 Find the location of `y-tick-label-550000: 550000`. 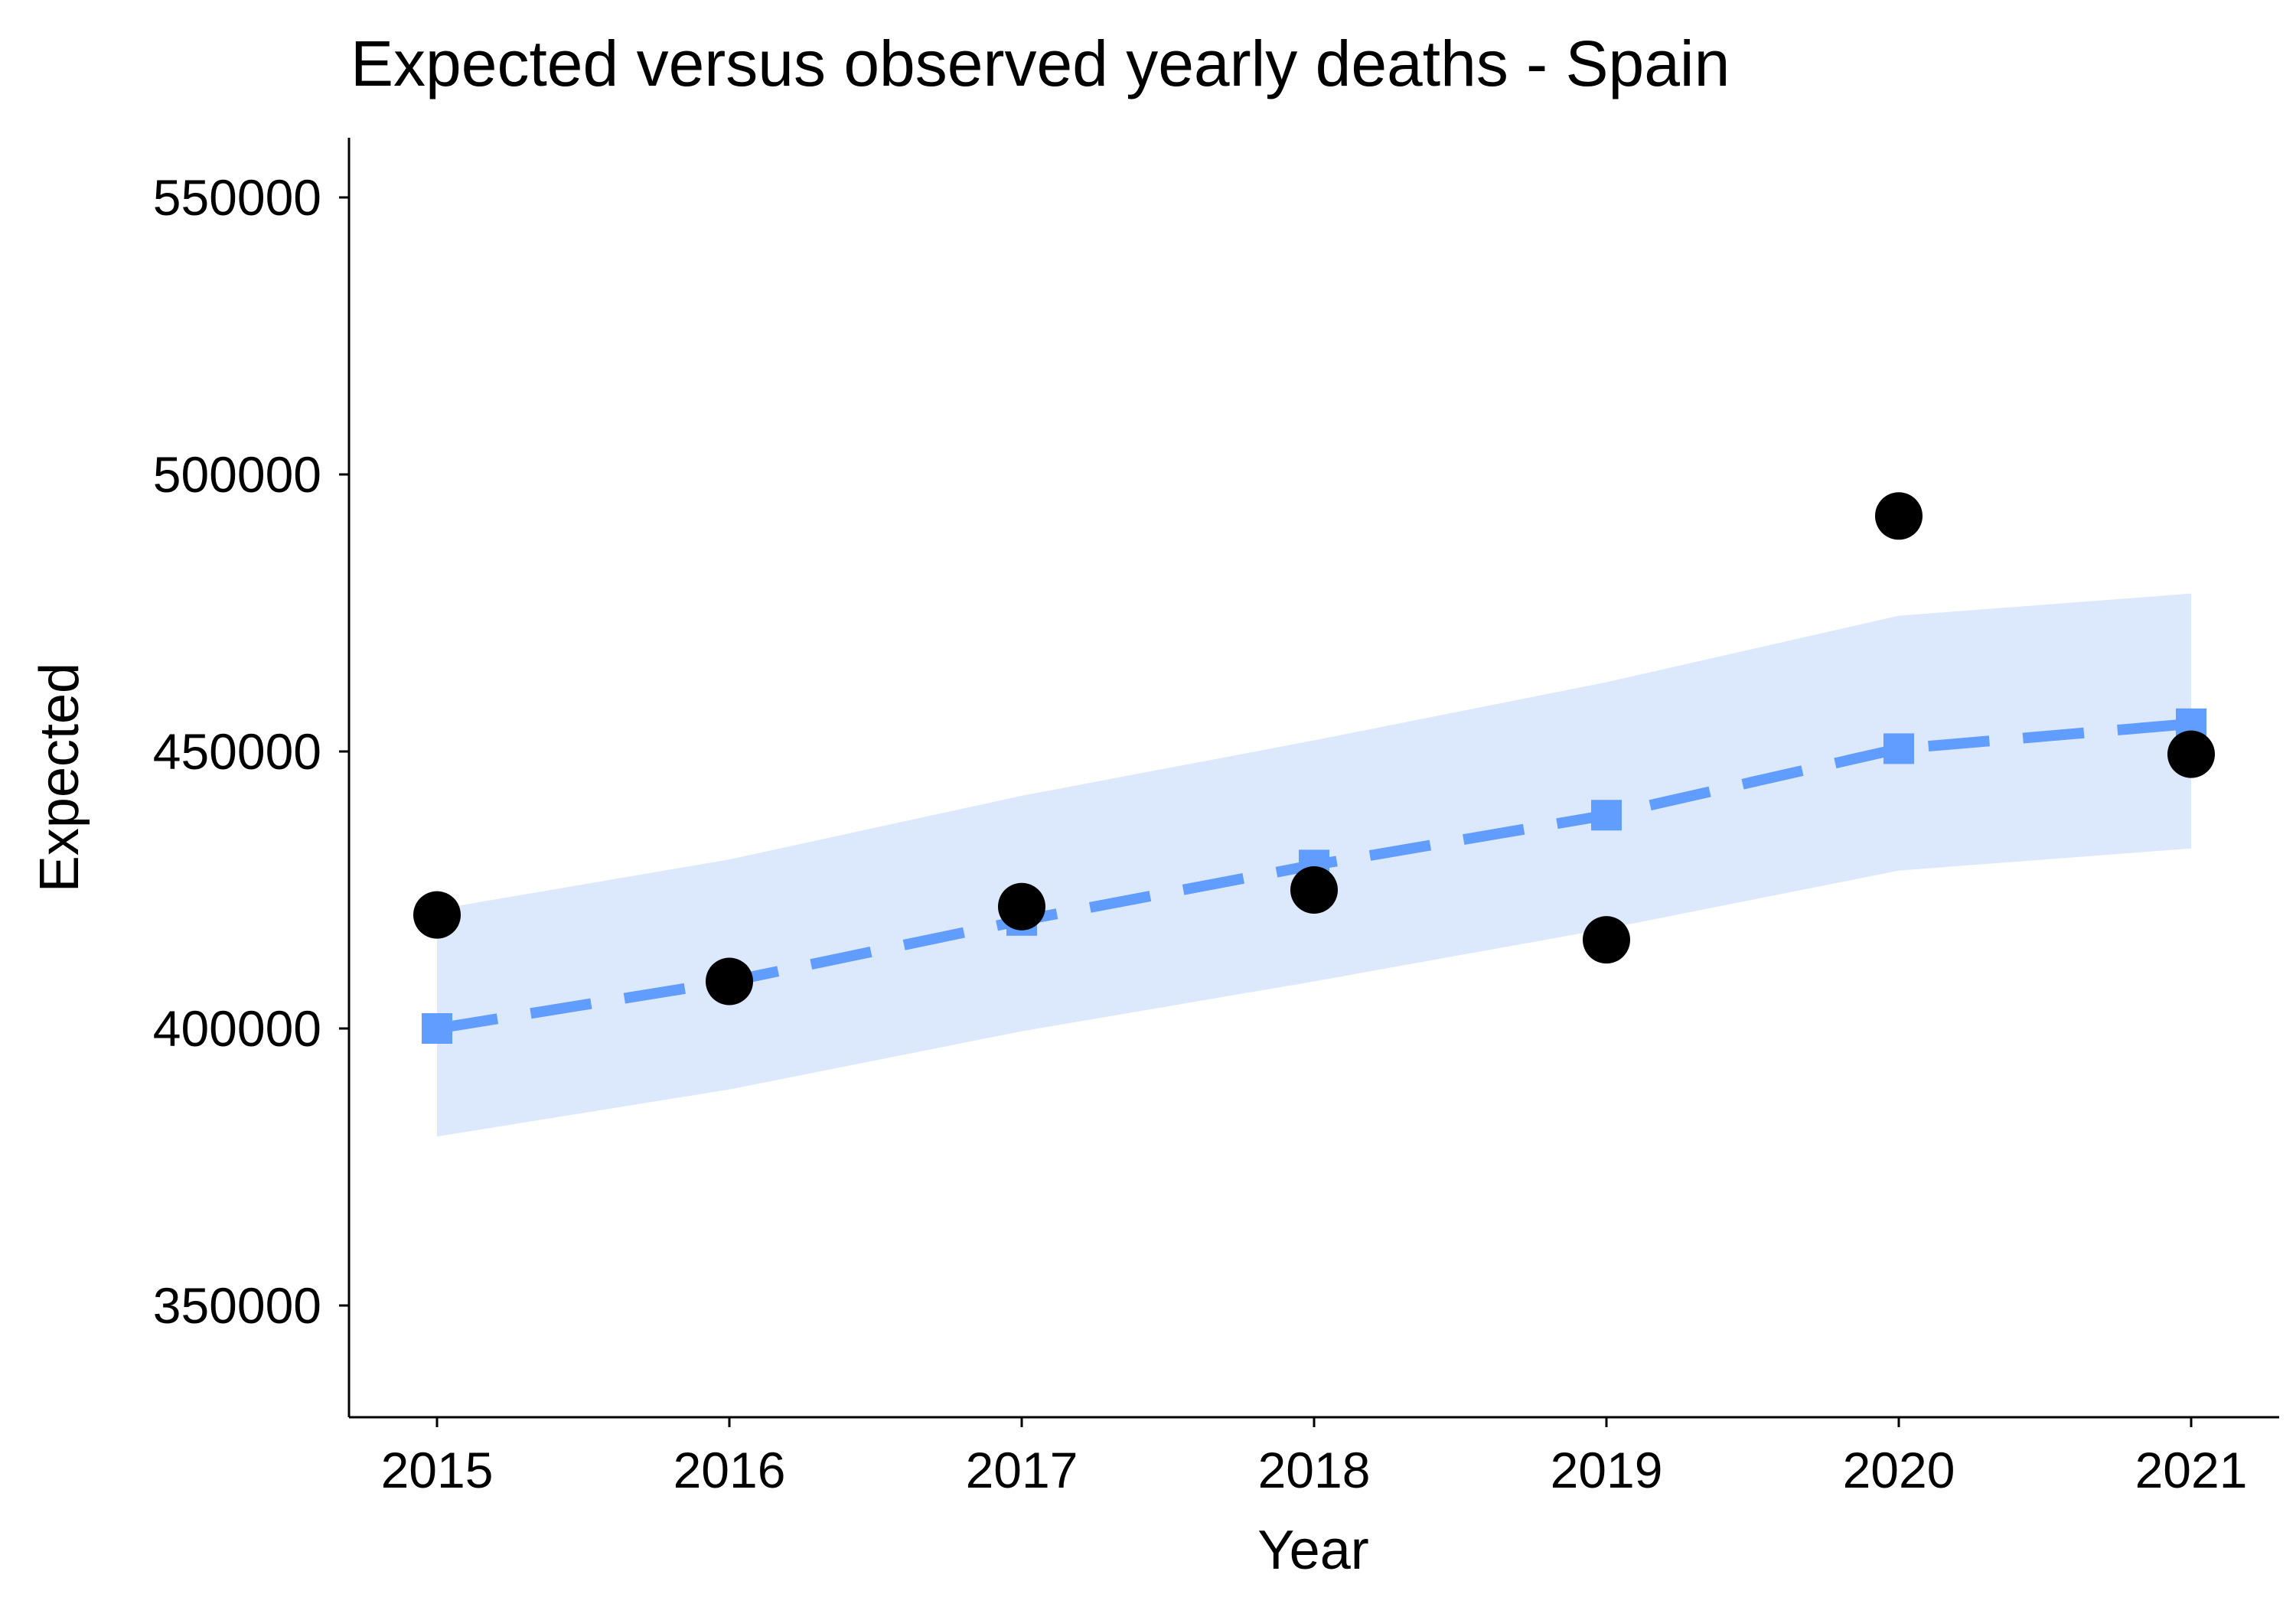

y-tick-label-550000: 550000 is located at coordinates (237, 198).